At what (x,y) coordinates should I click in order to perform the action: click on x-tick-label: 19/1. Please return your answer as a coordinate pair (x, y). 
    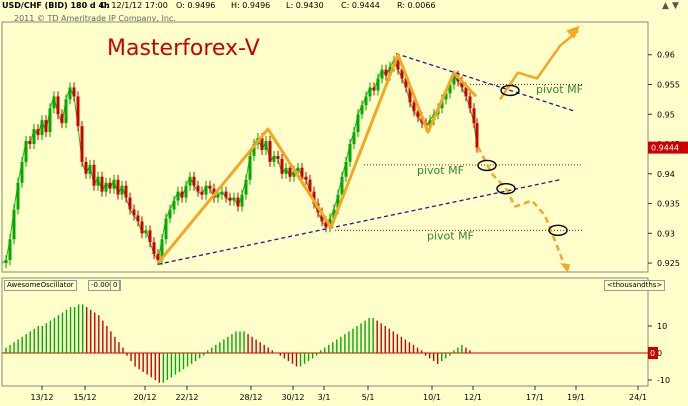
    Looking at the image, I should click on (576, 397).